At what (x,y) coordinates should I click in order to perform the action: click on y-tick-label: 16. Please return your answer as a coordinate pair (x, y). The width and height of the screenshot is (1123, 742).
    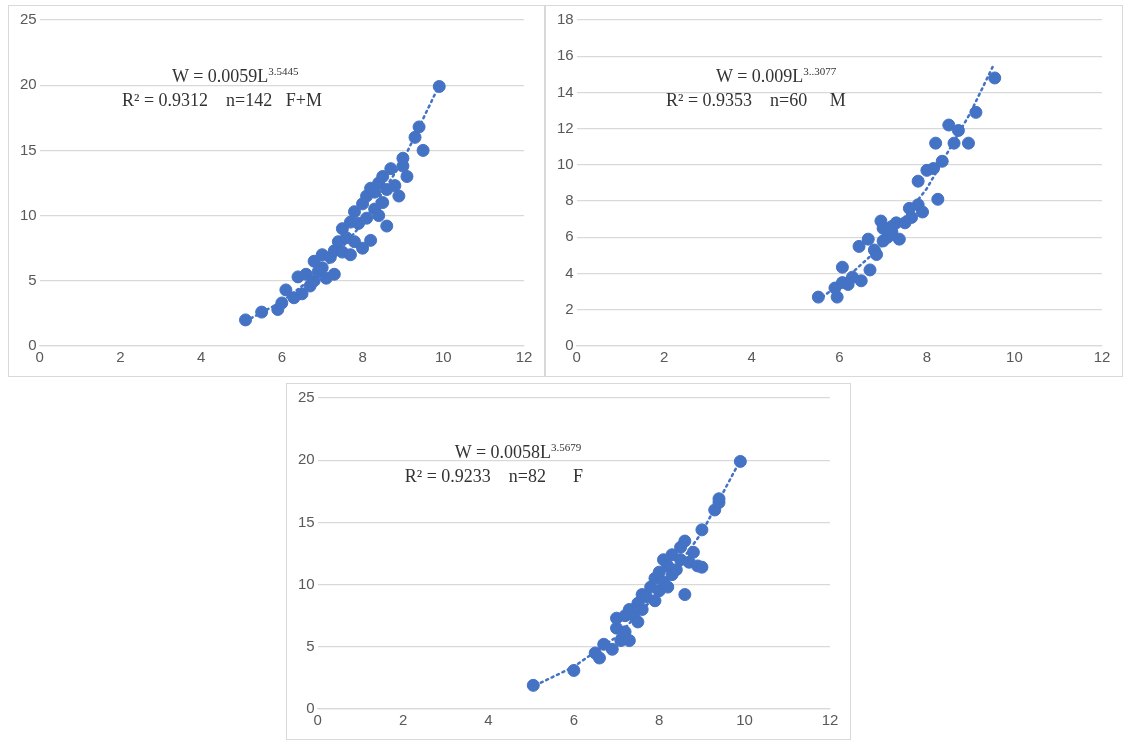
    Looking at the image, I should click on (565, 55).